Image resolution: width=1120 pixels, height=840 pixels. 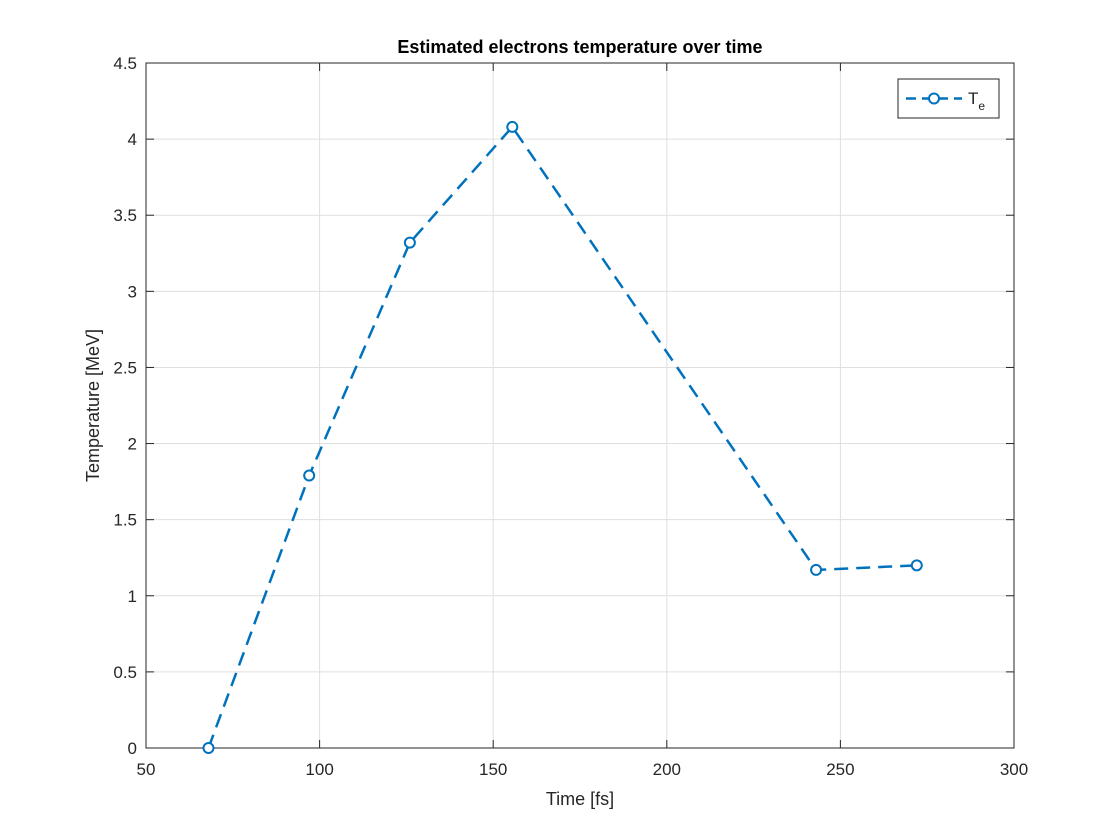 I want to click on y-tick-label: 2.5, so click(x=125, y=367).